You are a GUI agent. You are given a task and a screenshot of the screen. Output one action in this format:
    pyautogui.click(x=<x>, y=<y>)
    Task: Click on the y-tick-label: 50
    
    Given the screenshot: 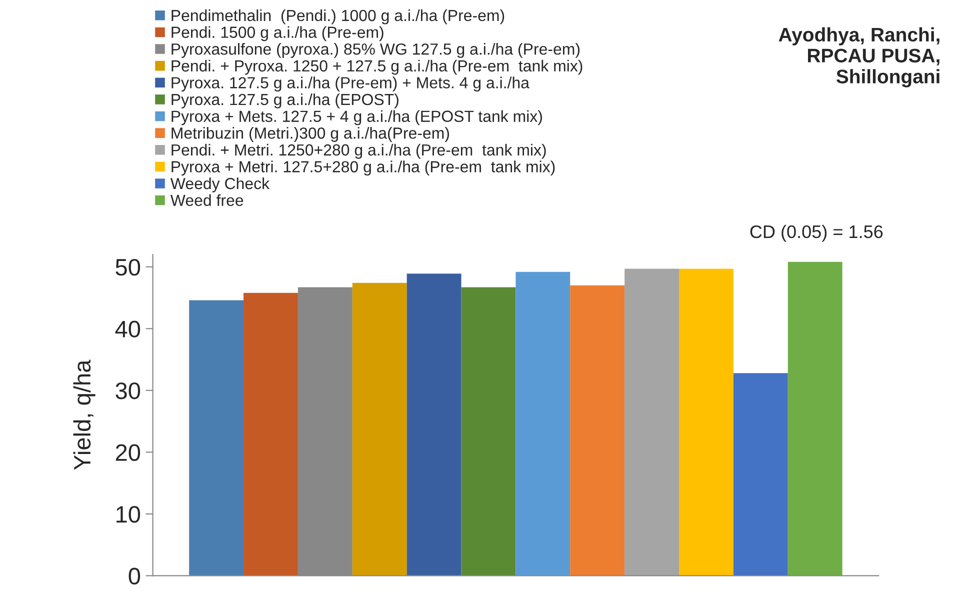 What is the action you would take?
    pyautogui.click(x=128, y=267)
    